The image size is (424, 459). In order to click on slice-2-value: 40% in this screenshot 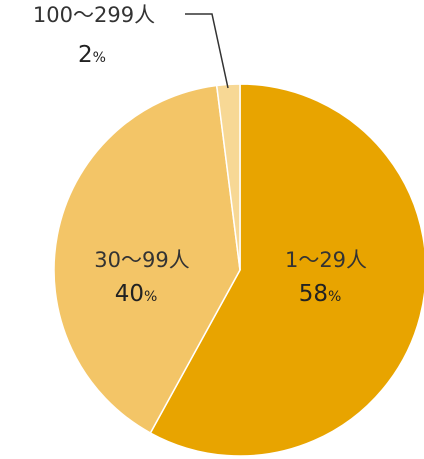, I will do `click(136, 294)`.